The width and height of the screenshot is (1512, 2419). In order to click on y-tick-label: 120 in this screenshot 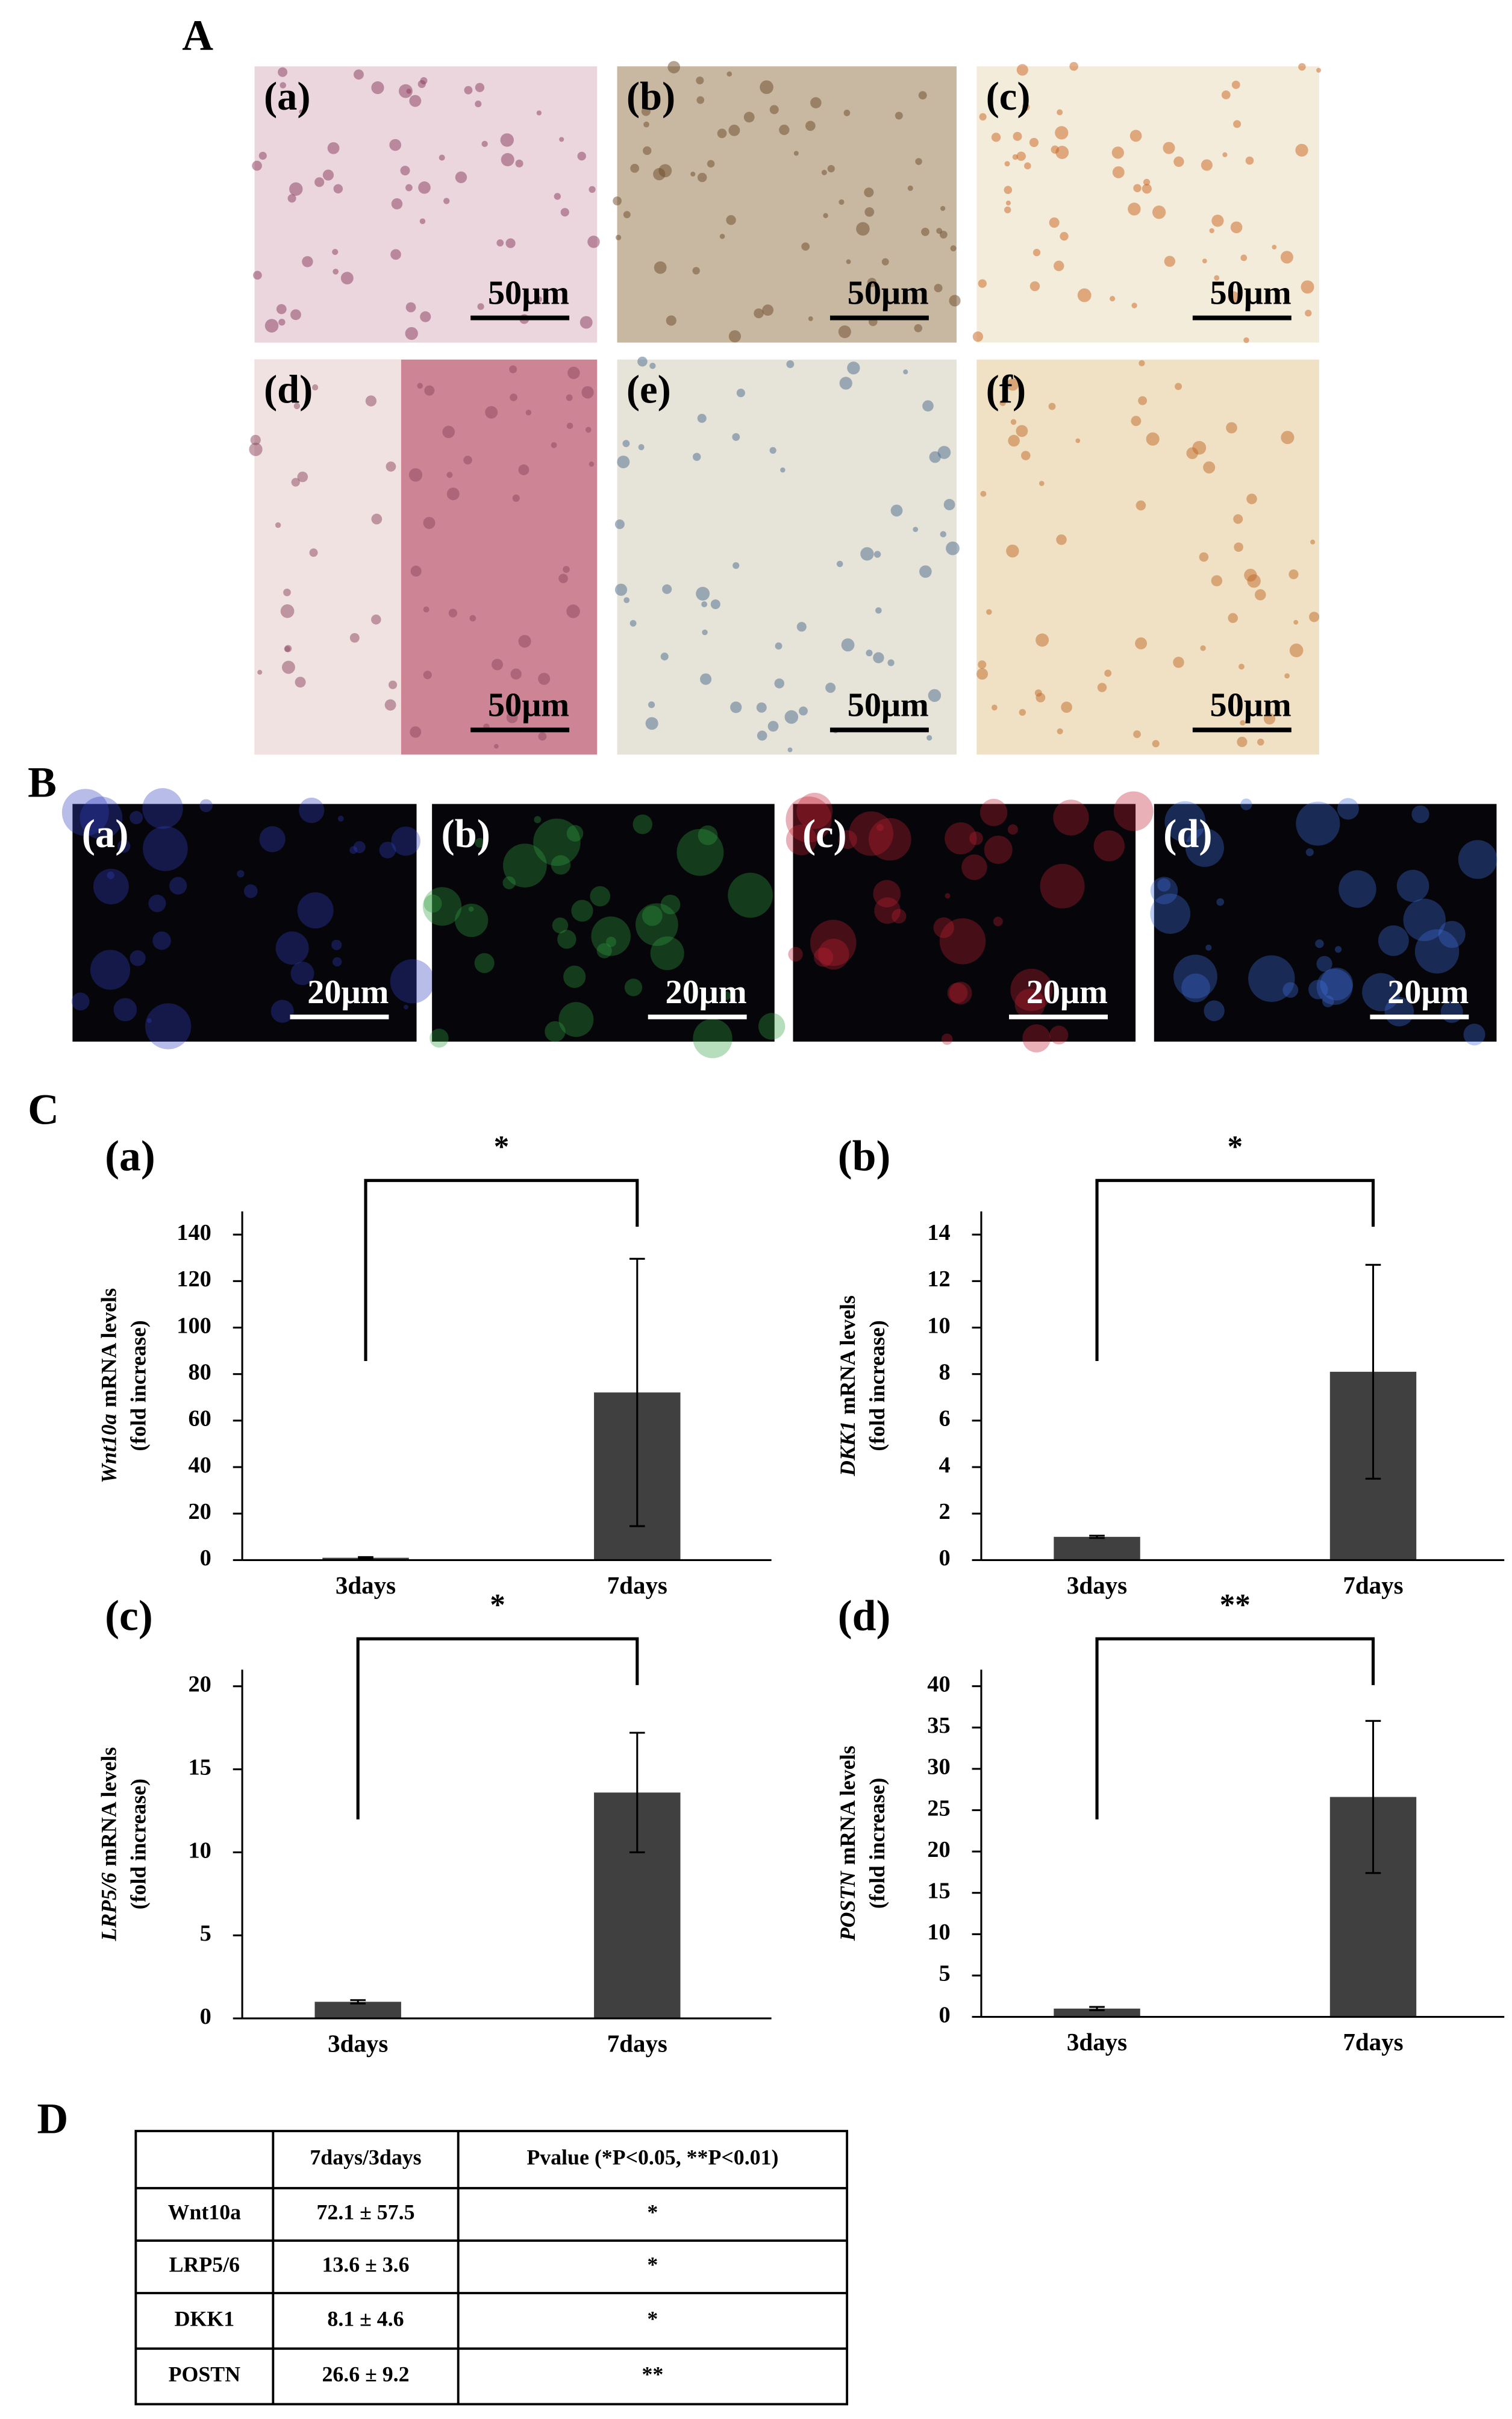, I will do `click(194, 1279)`.